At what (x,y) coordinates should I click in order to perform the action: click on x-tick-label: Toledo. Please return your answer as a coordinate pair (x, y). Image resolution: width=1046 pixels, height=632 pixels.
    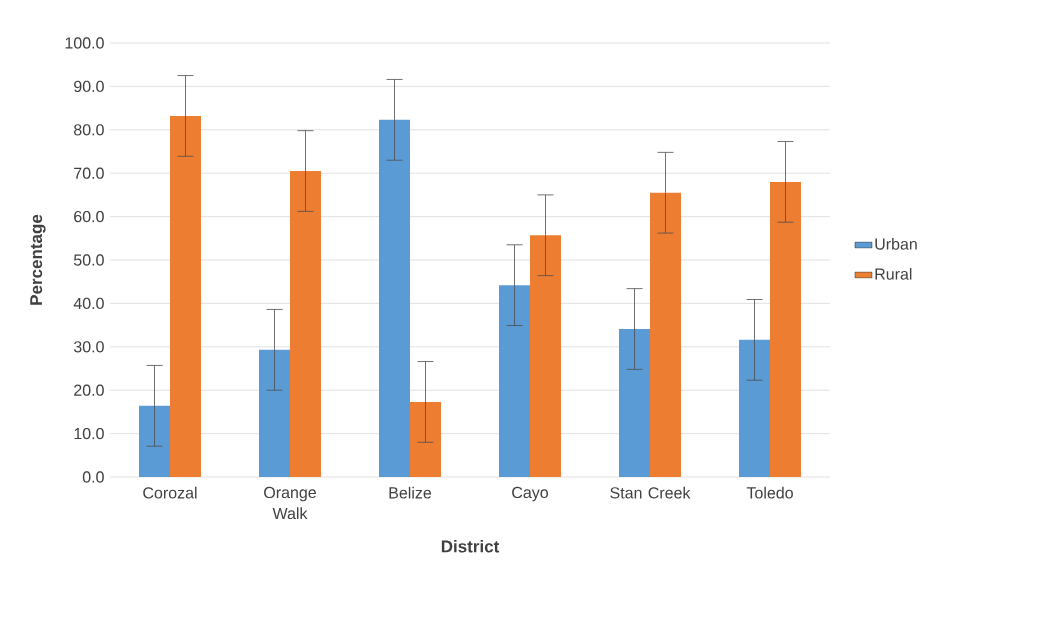
    Looking at the image, I should click on (769, 492).